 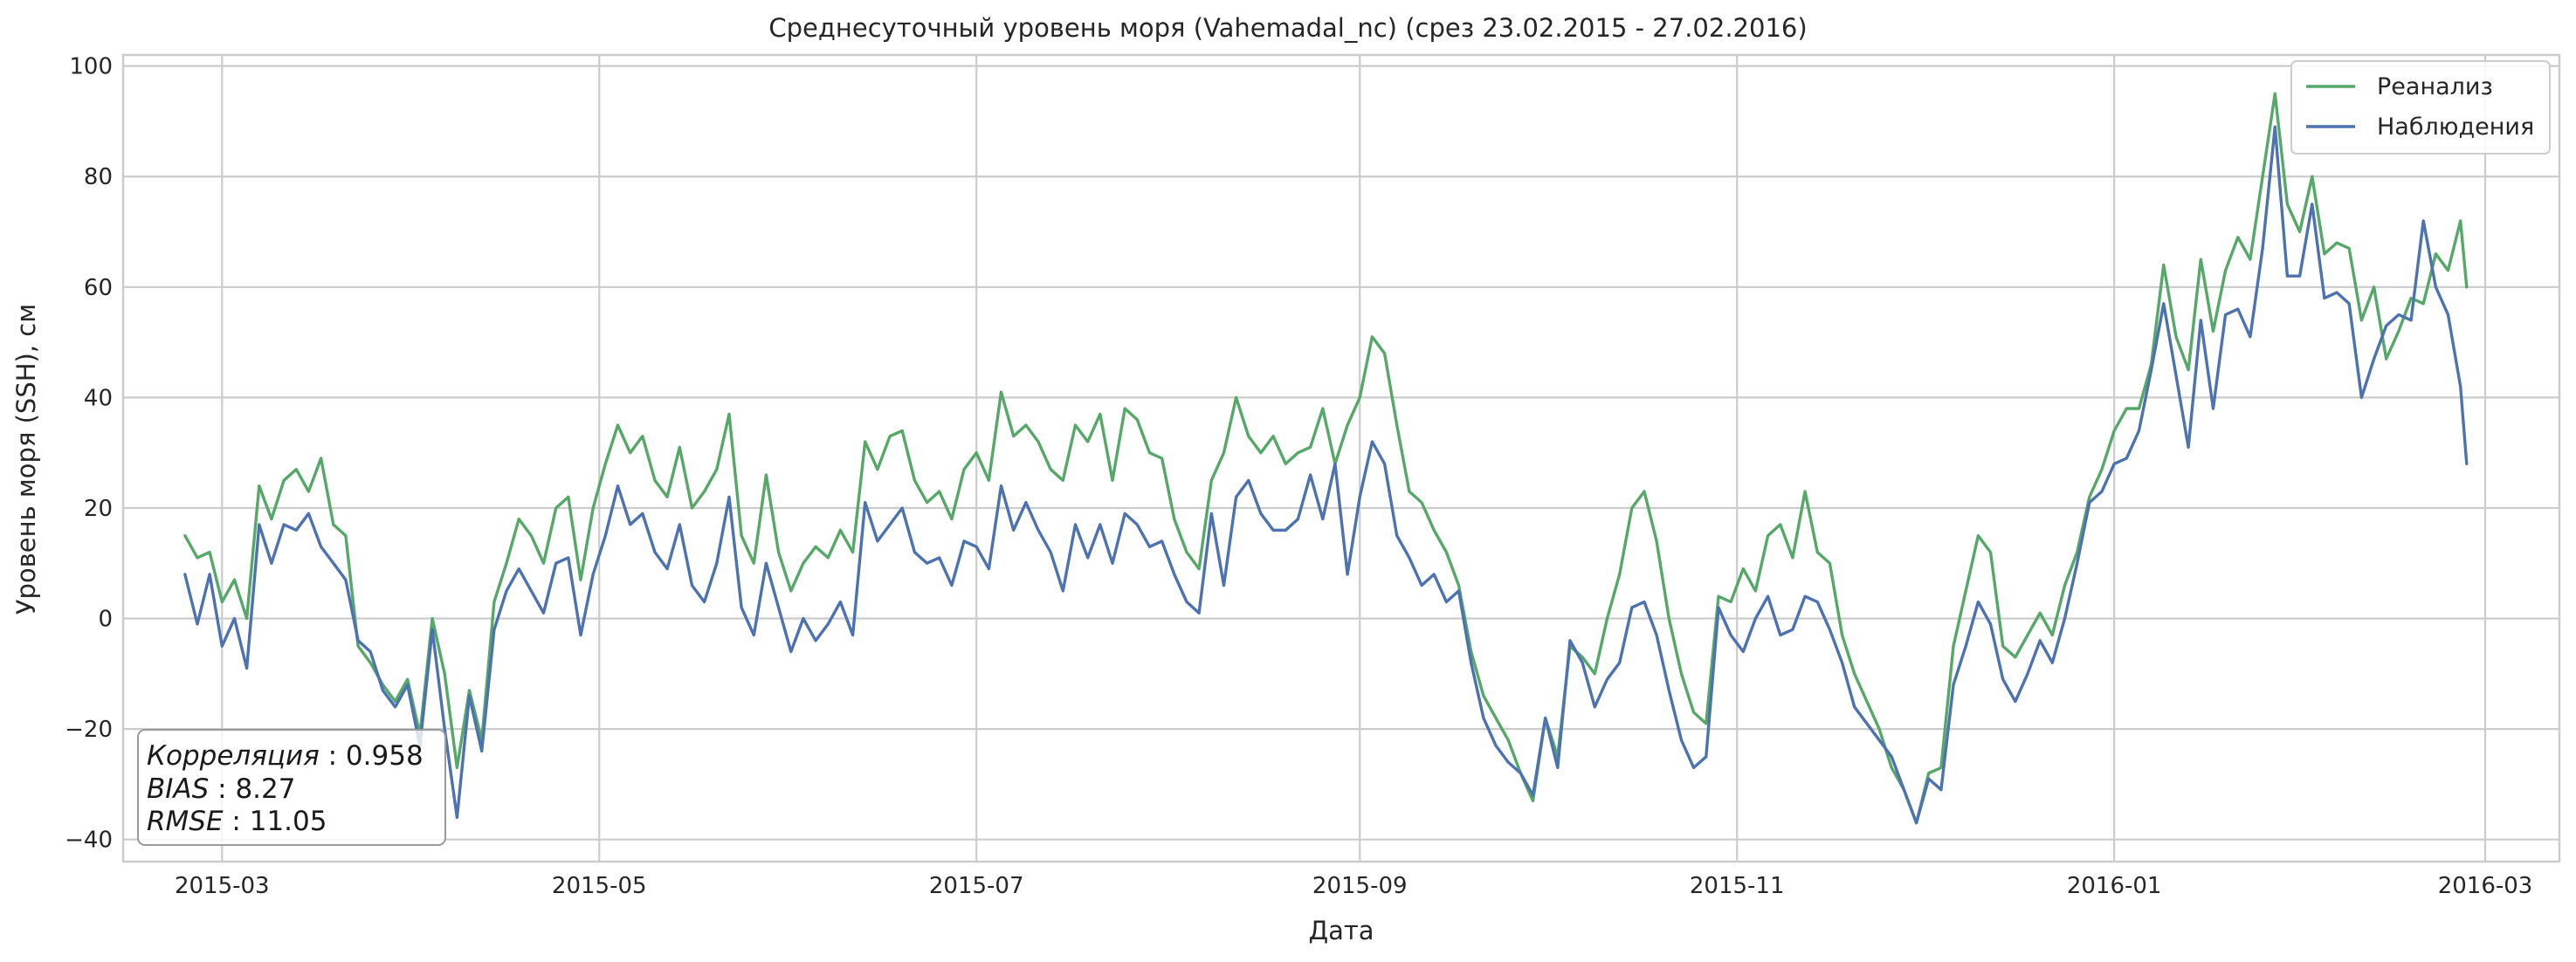 I want to click on legend-box, so click(x=2420, y=107).